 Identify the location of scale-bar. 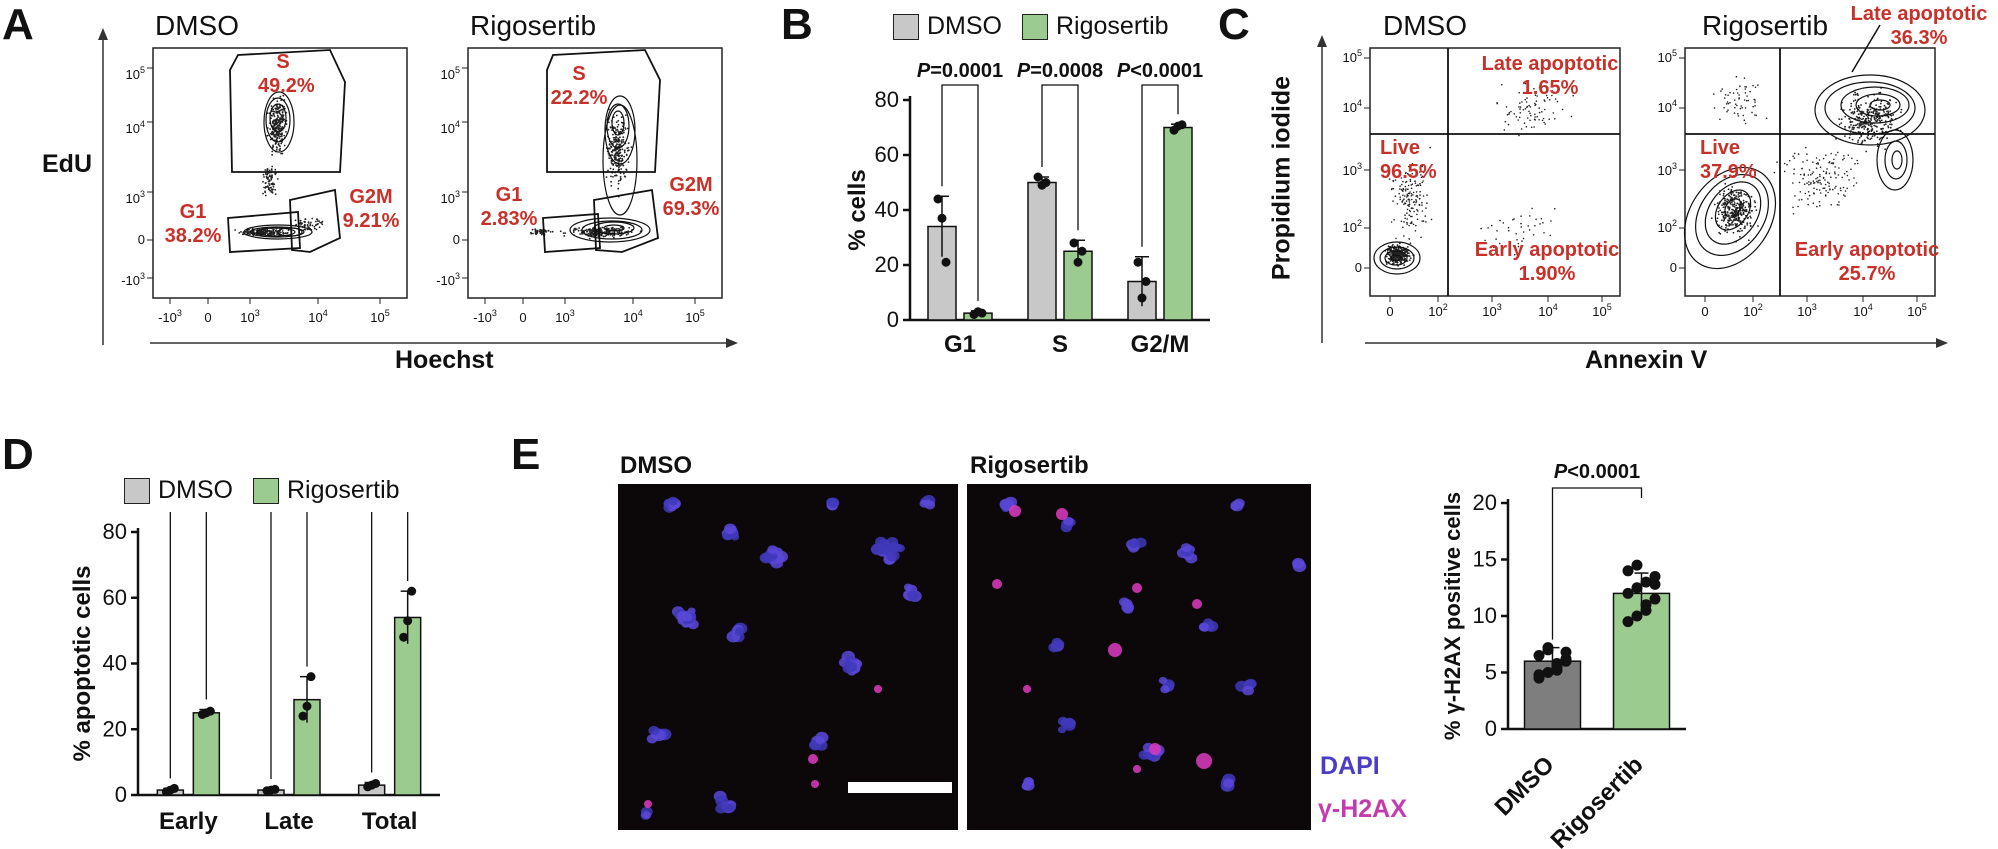
(900, 787).